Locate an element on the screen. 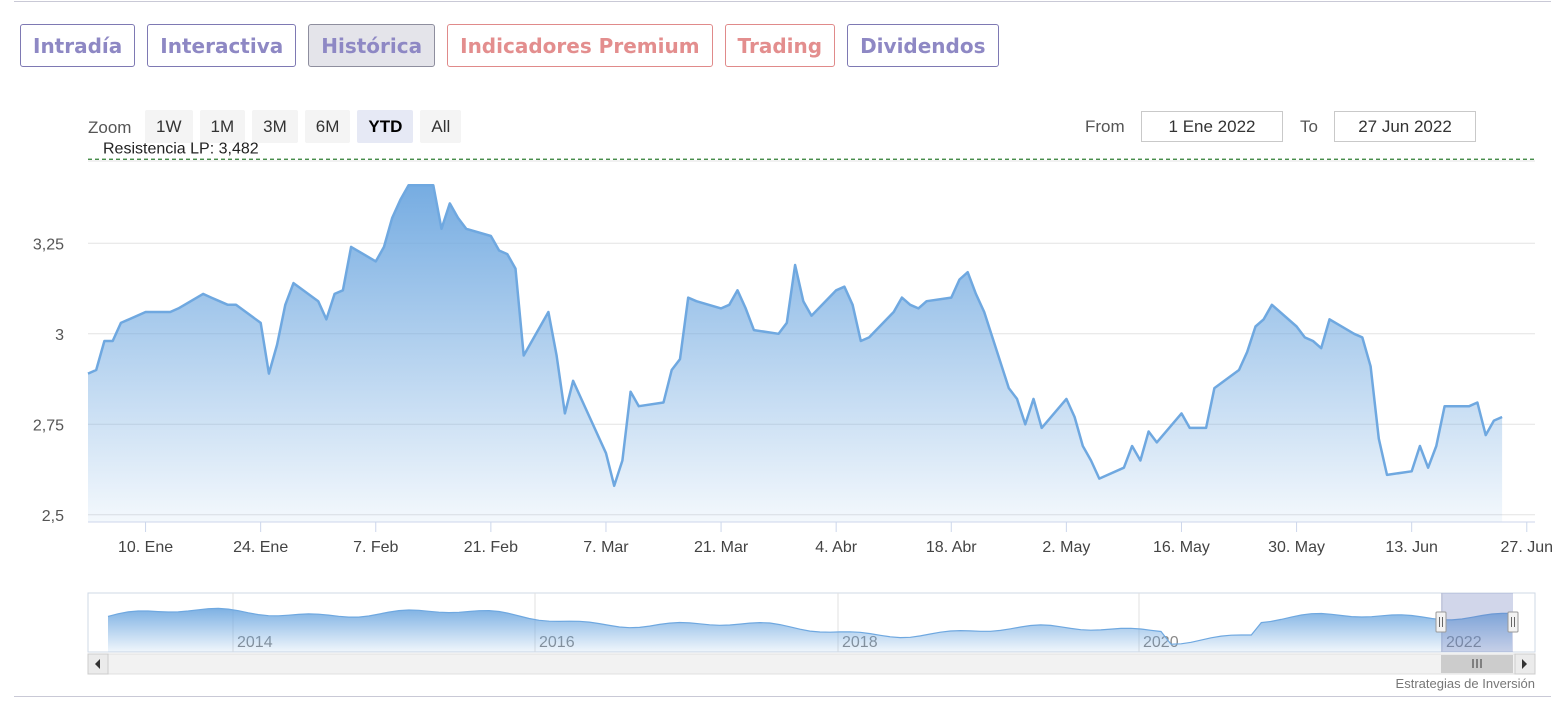  x-tick-label: 7. Feb is located at coordinates (375, 547).